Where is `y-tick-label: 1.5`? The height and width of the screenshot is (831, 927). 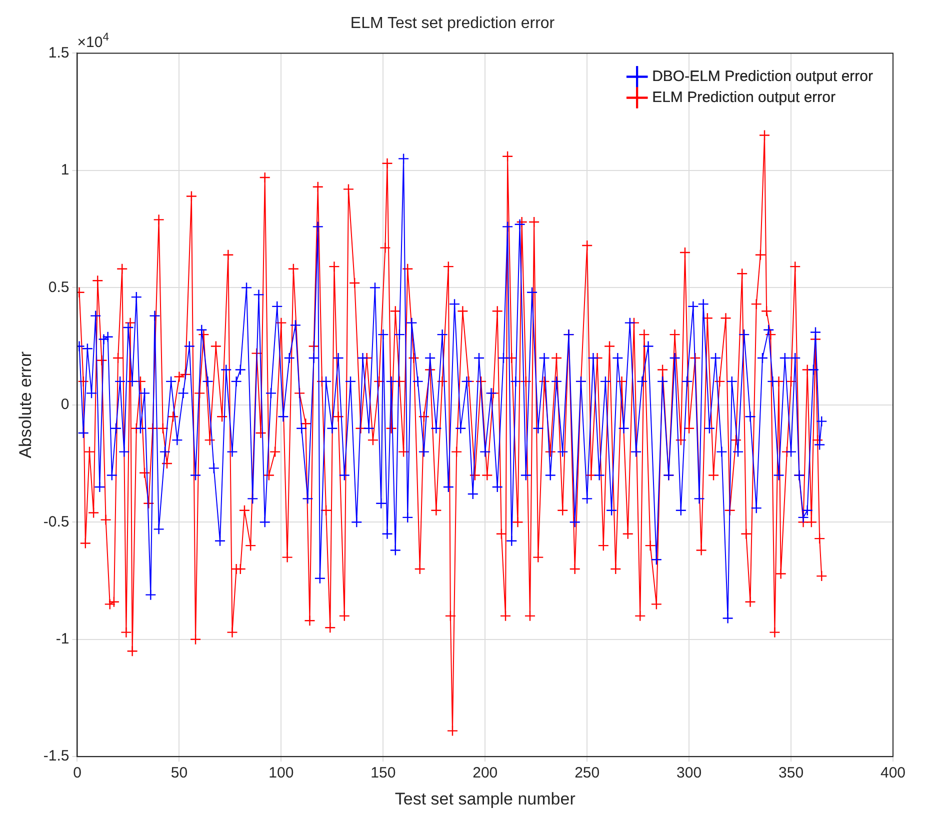
y-tick-label: 1.5 is located at coordinates (59, 53).